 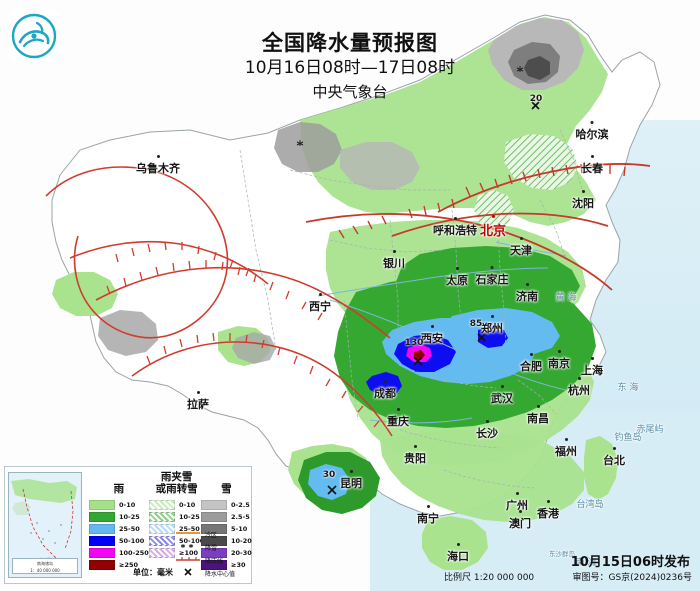 I want to click on sea-label-3: 台湾岛, so click(x=590, y=505).